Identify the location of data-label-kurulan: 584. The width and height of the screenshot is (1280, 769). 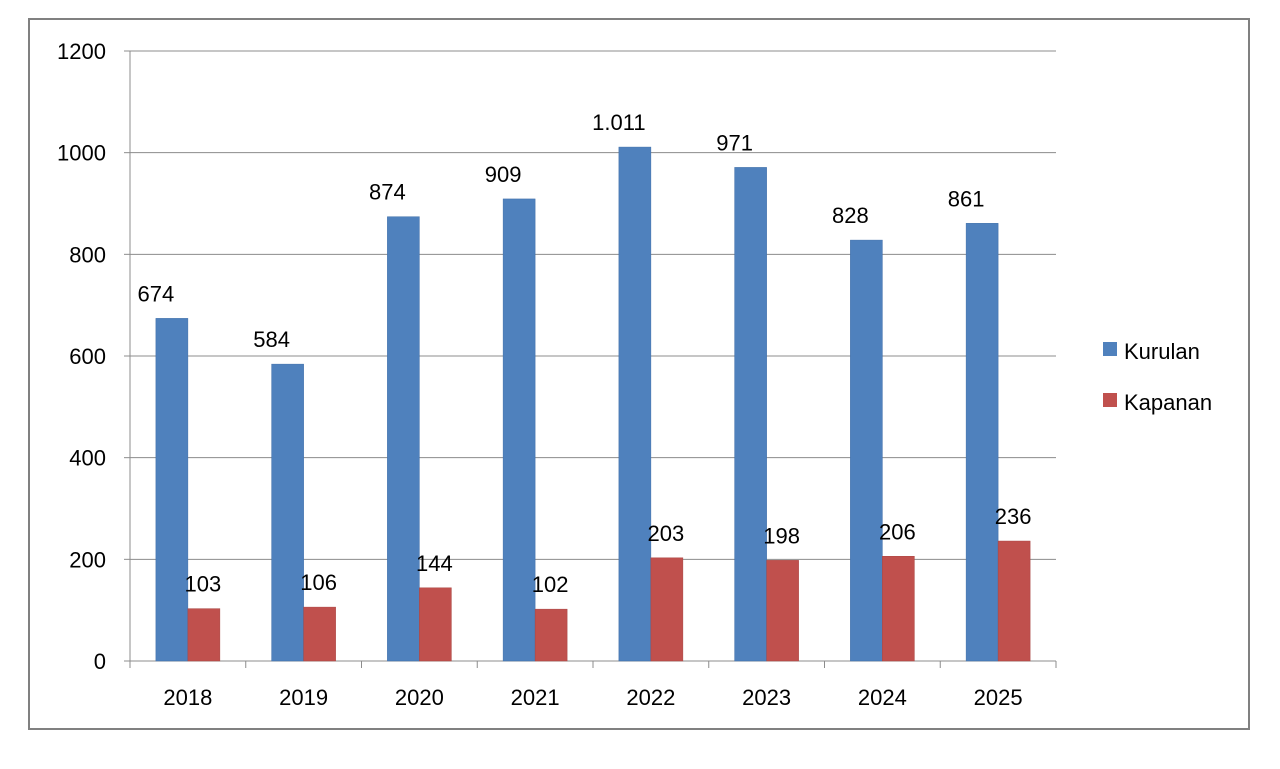
(271, 339).